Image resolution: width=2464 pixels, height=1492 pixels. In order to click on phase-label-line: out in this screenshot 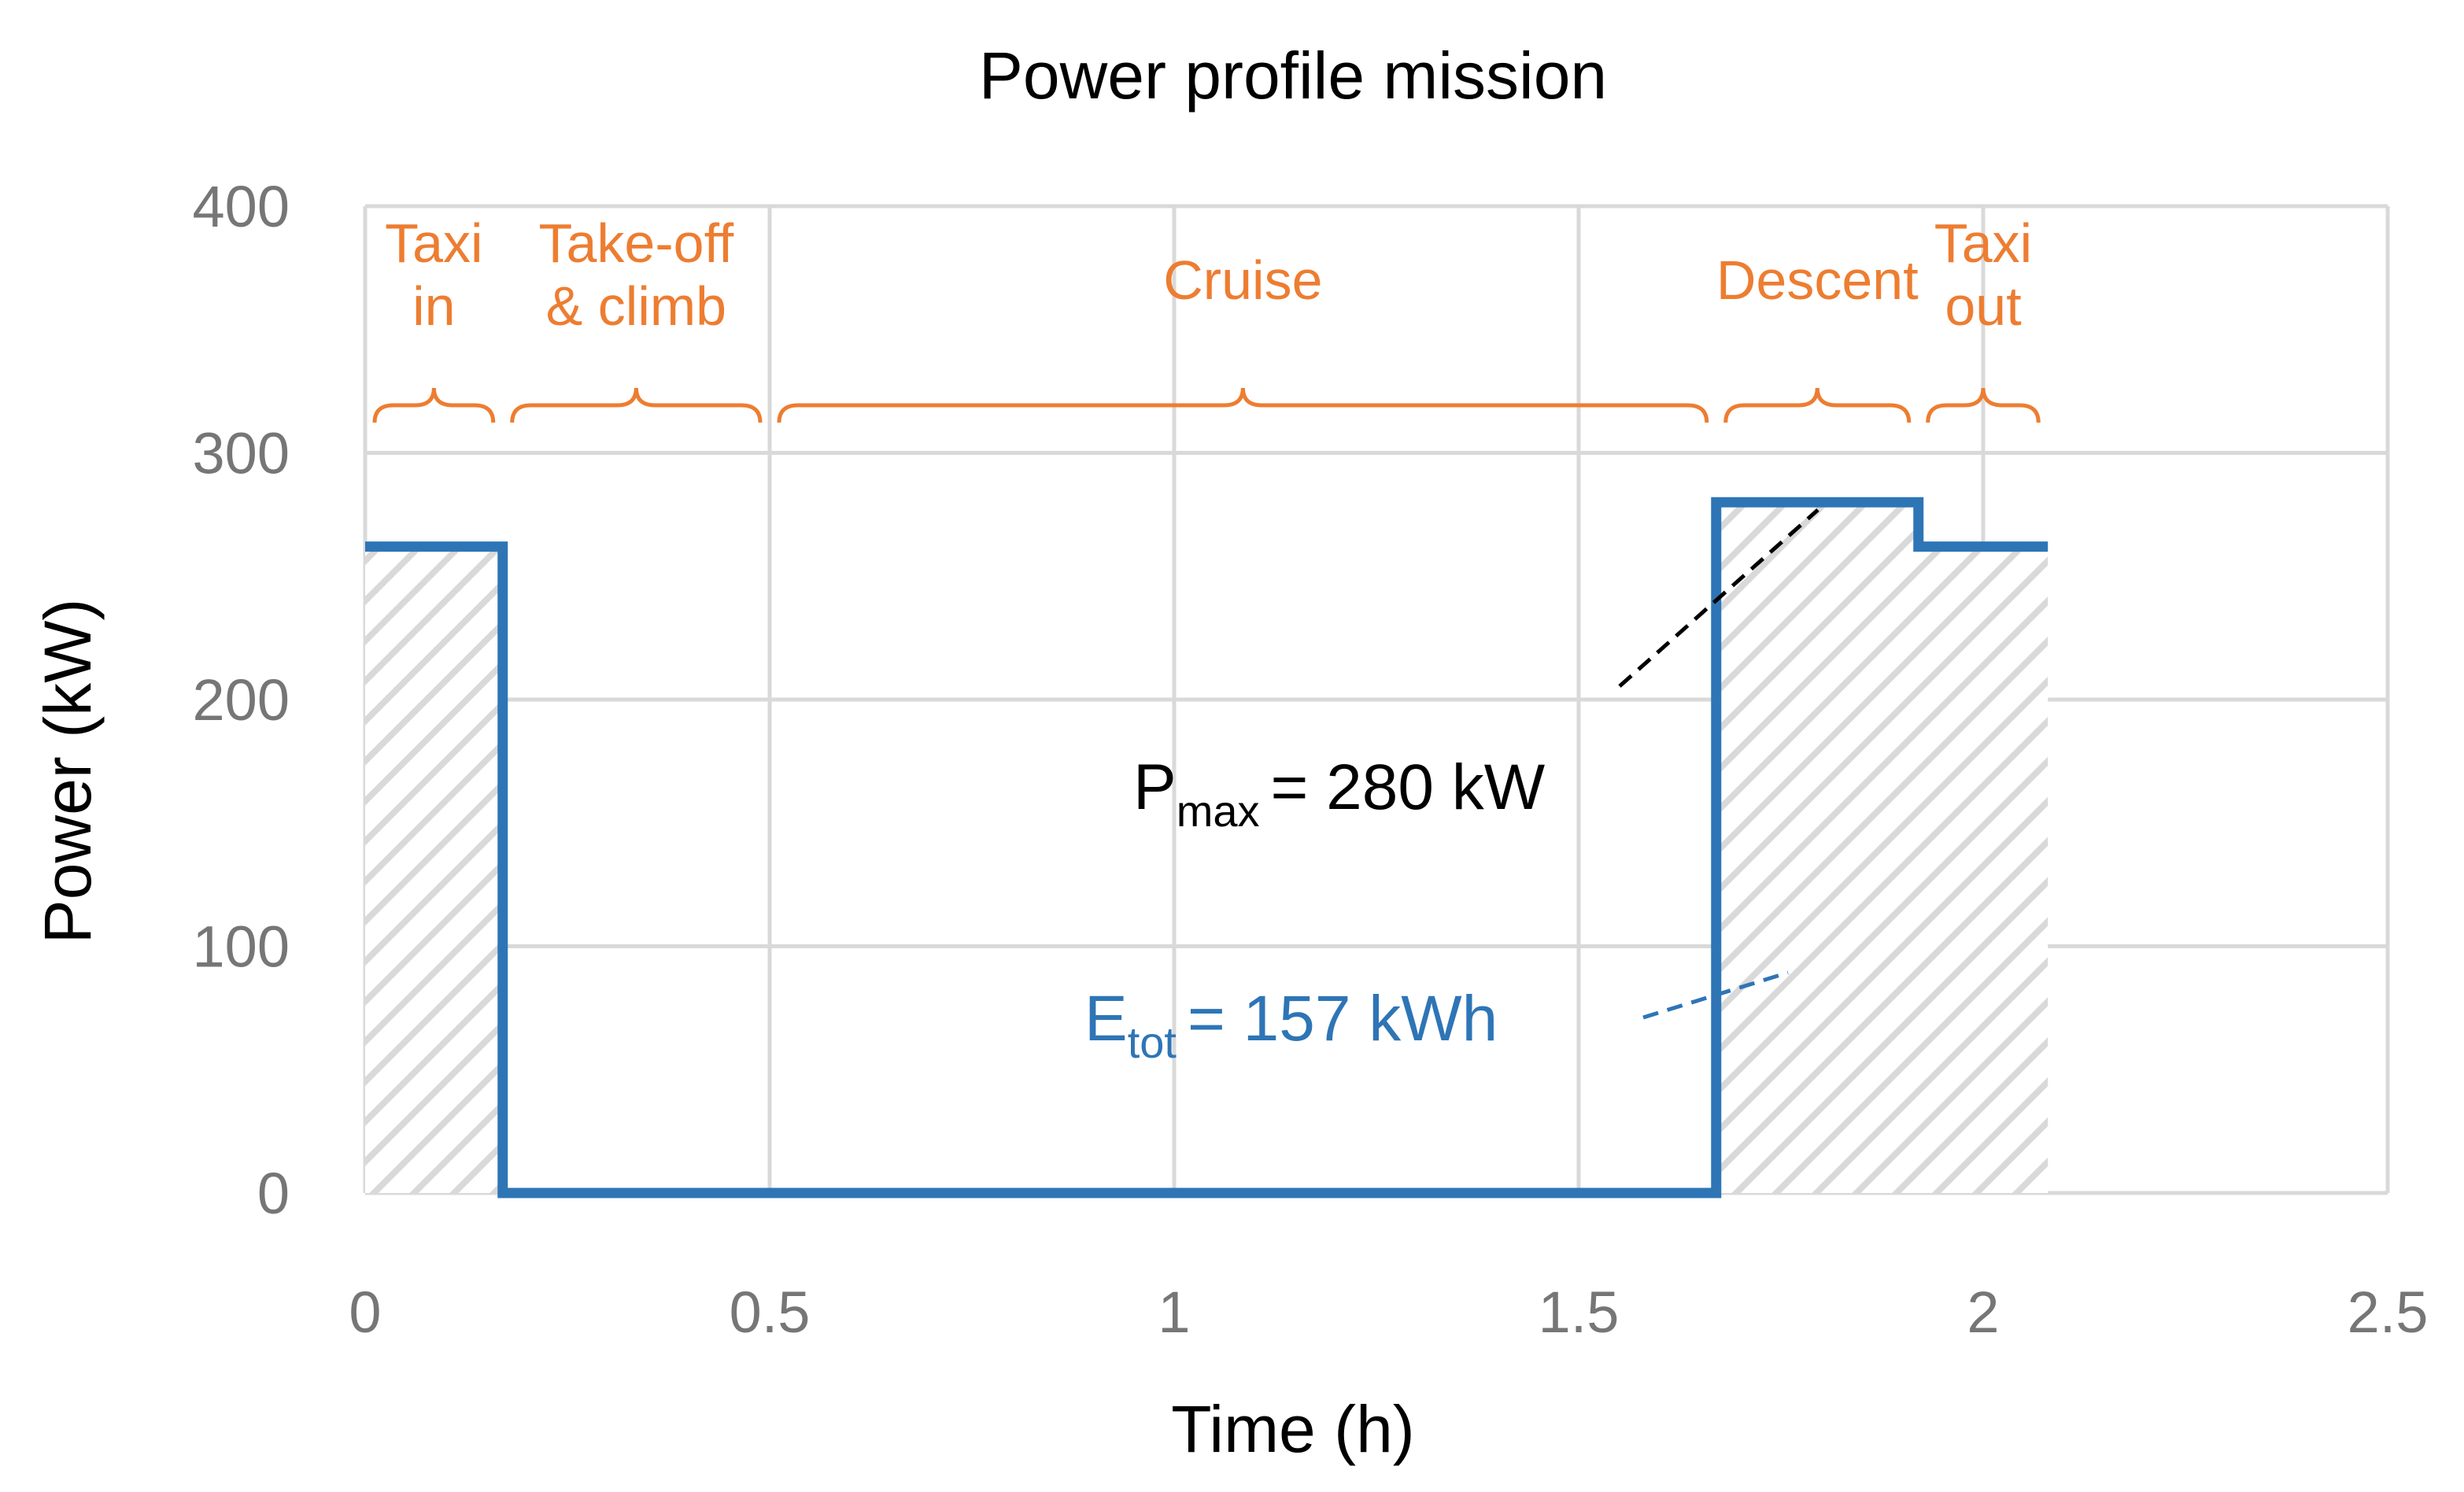, I will do `click(1983, 306)`.